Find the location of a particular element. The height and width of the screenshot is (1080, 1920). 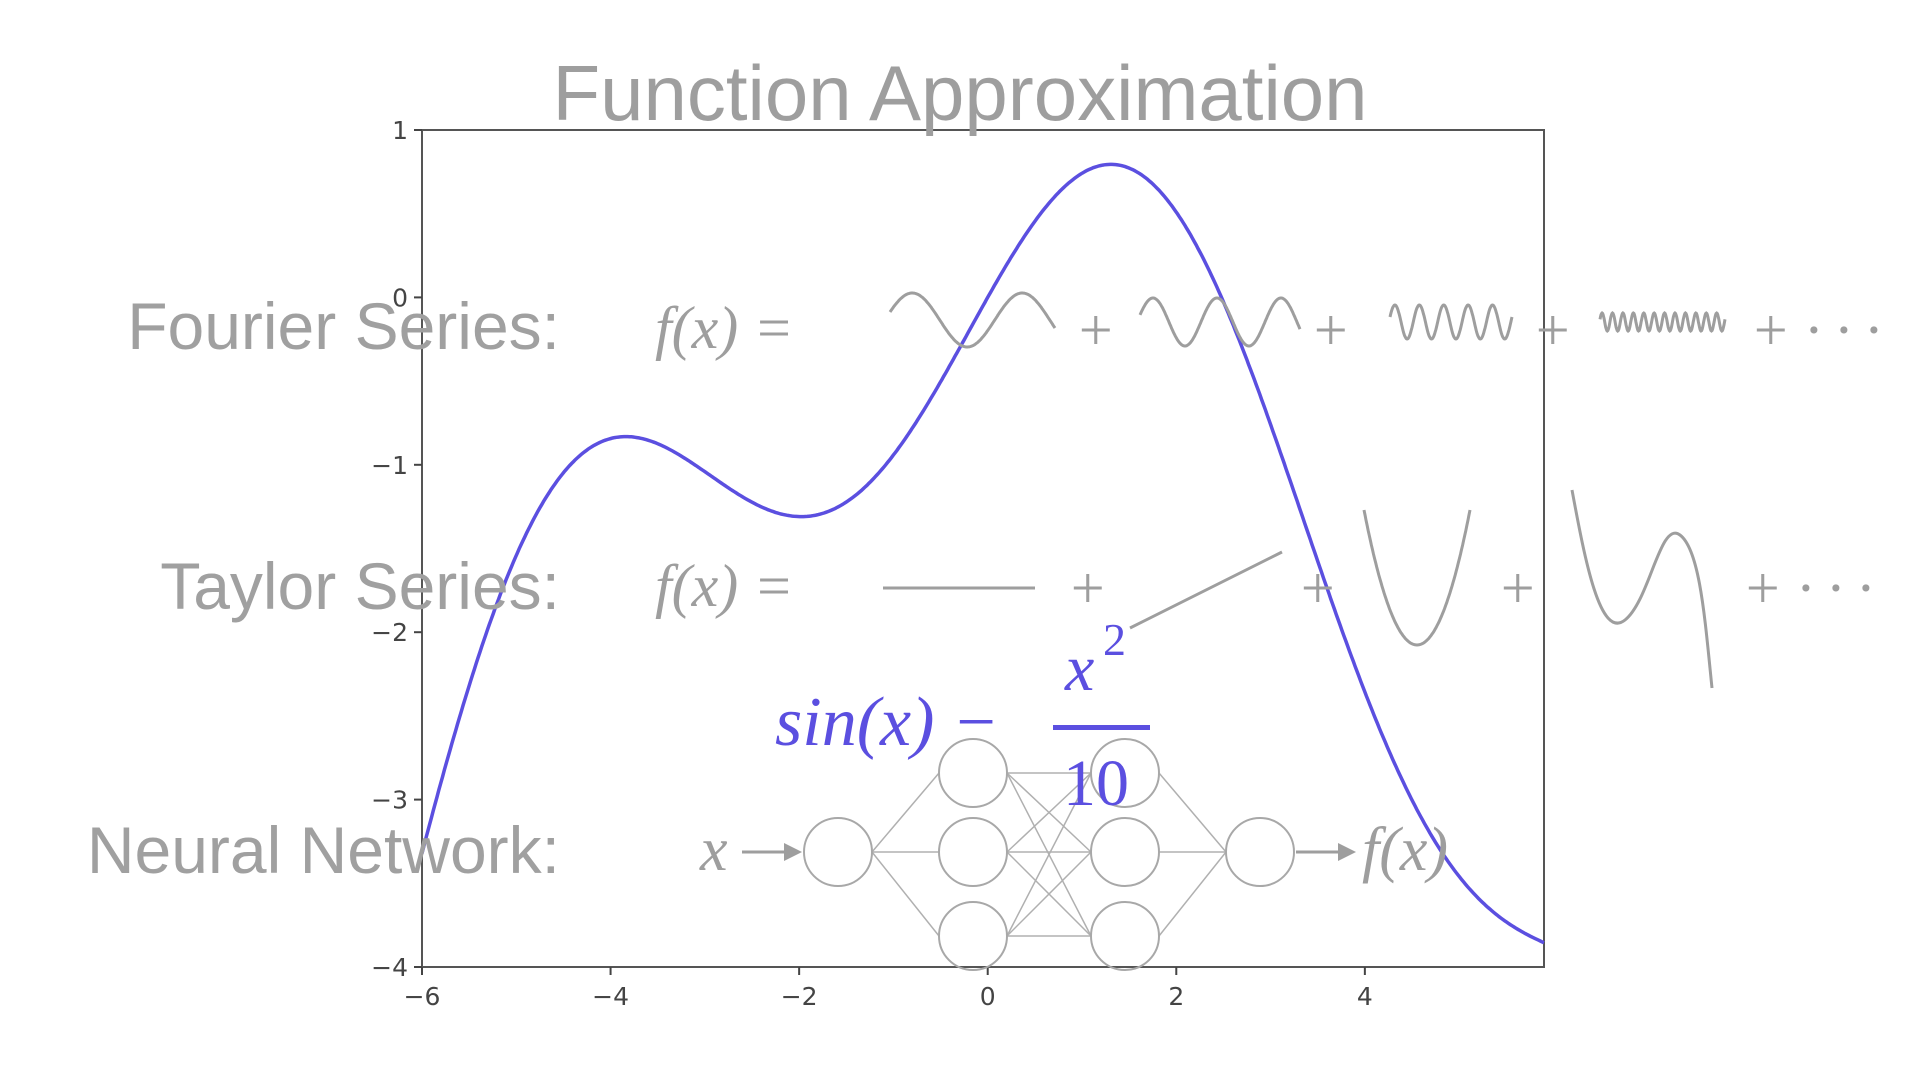

fourier-label: Fourier Series: is located at coordinates (343, 326).